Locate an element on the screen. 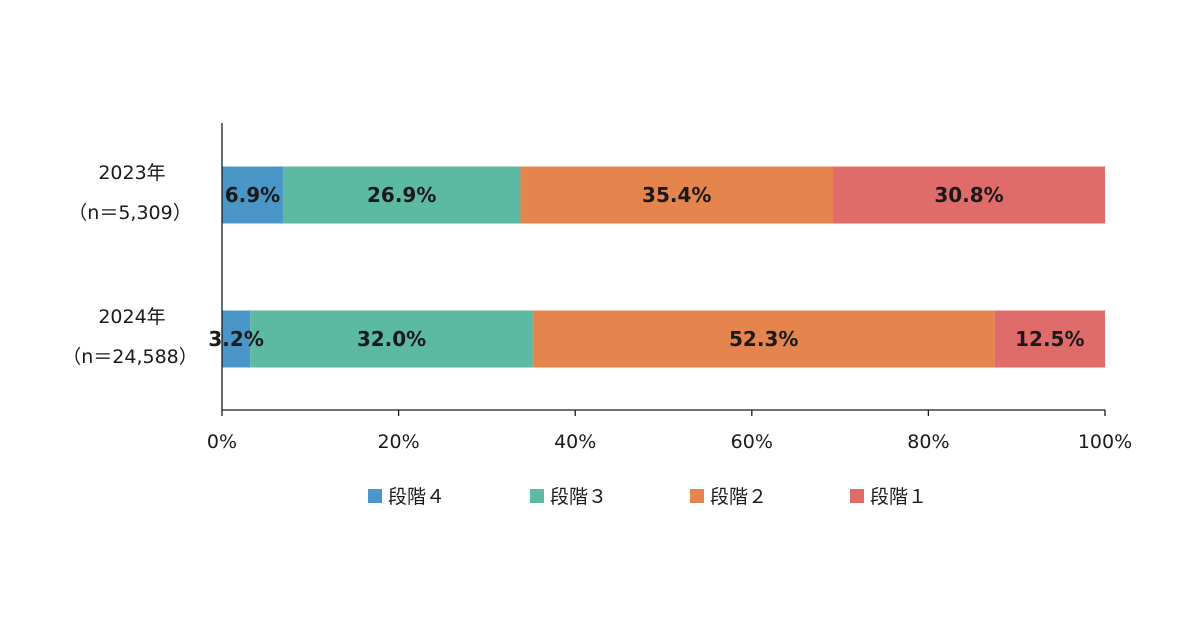 This screenshot has width=1200, height=630. category-label-n: （n＝5,309） is located at coordinates (129, 213).